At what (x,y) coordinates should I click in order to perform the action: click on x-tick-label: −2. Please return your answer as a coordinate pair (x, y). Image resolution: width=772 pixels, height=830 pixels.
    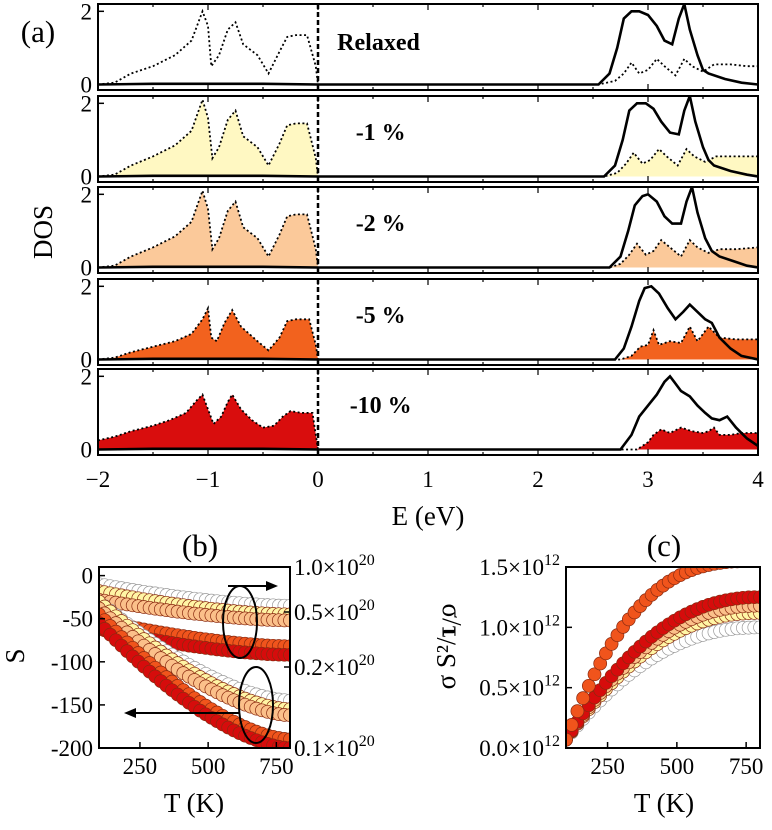
    Looking at the image, I should click on (98, 479).